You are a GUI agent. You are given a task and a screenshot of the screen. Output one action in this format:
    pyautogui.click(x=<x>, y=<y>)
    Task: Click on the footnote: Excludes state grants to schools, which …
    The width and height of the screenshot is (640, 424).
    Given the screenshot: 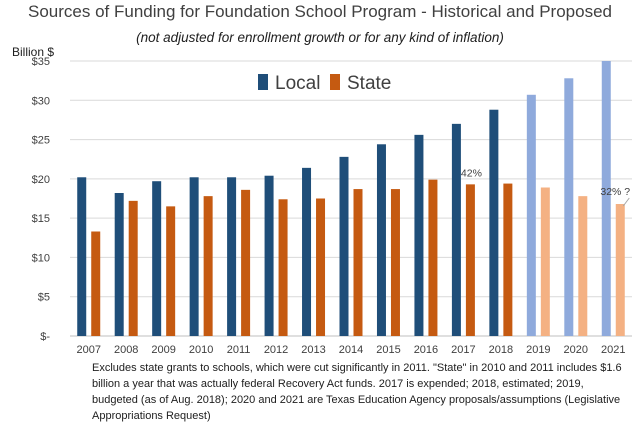 What is the action you would take?
    pyautogui.click(x=357, y=392)
    